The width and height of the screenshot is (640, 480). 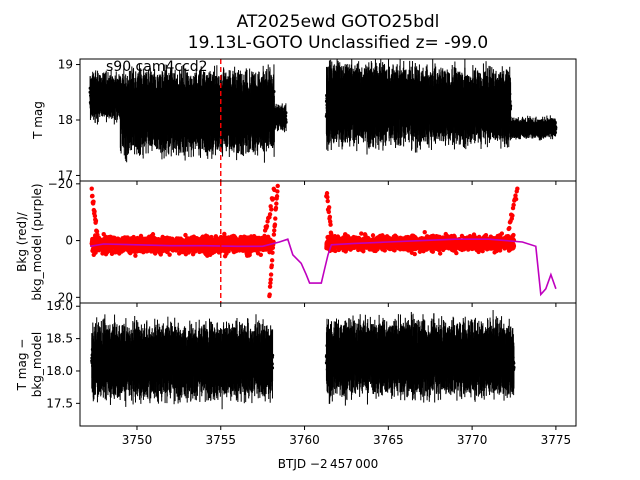 I want to click on chart-title-line1: AT2025ewd GOTO25bdl, so click(x=338, y=22).